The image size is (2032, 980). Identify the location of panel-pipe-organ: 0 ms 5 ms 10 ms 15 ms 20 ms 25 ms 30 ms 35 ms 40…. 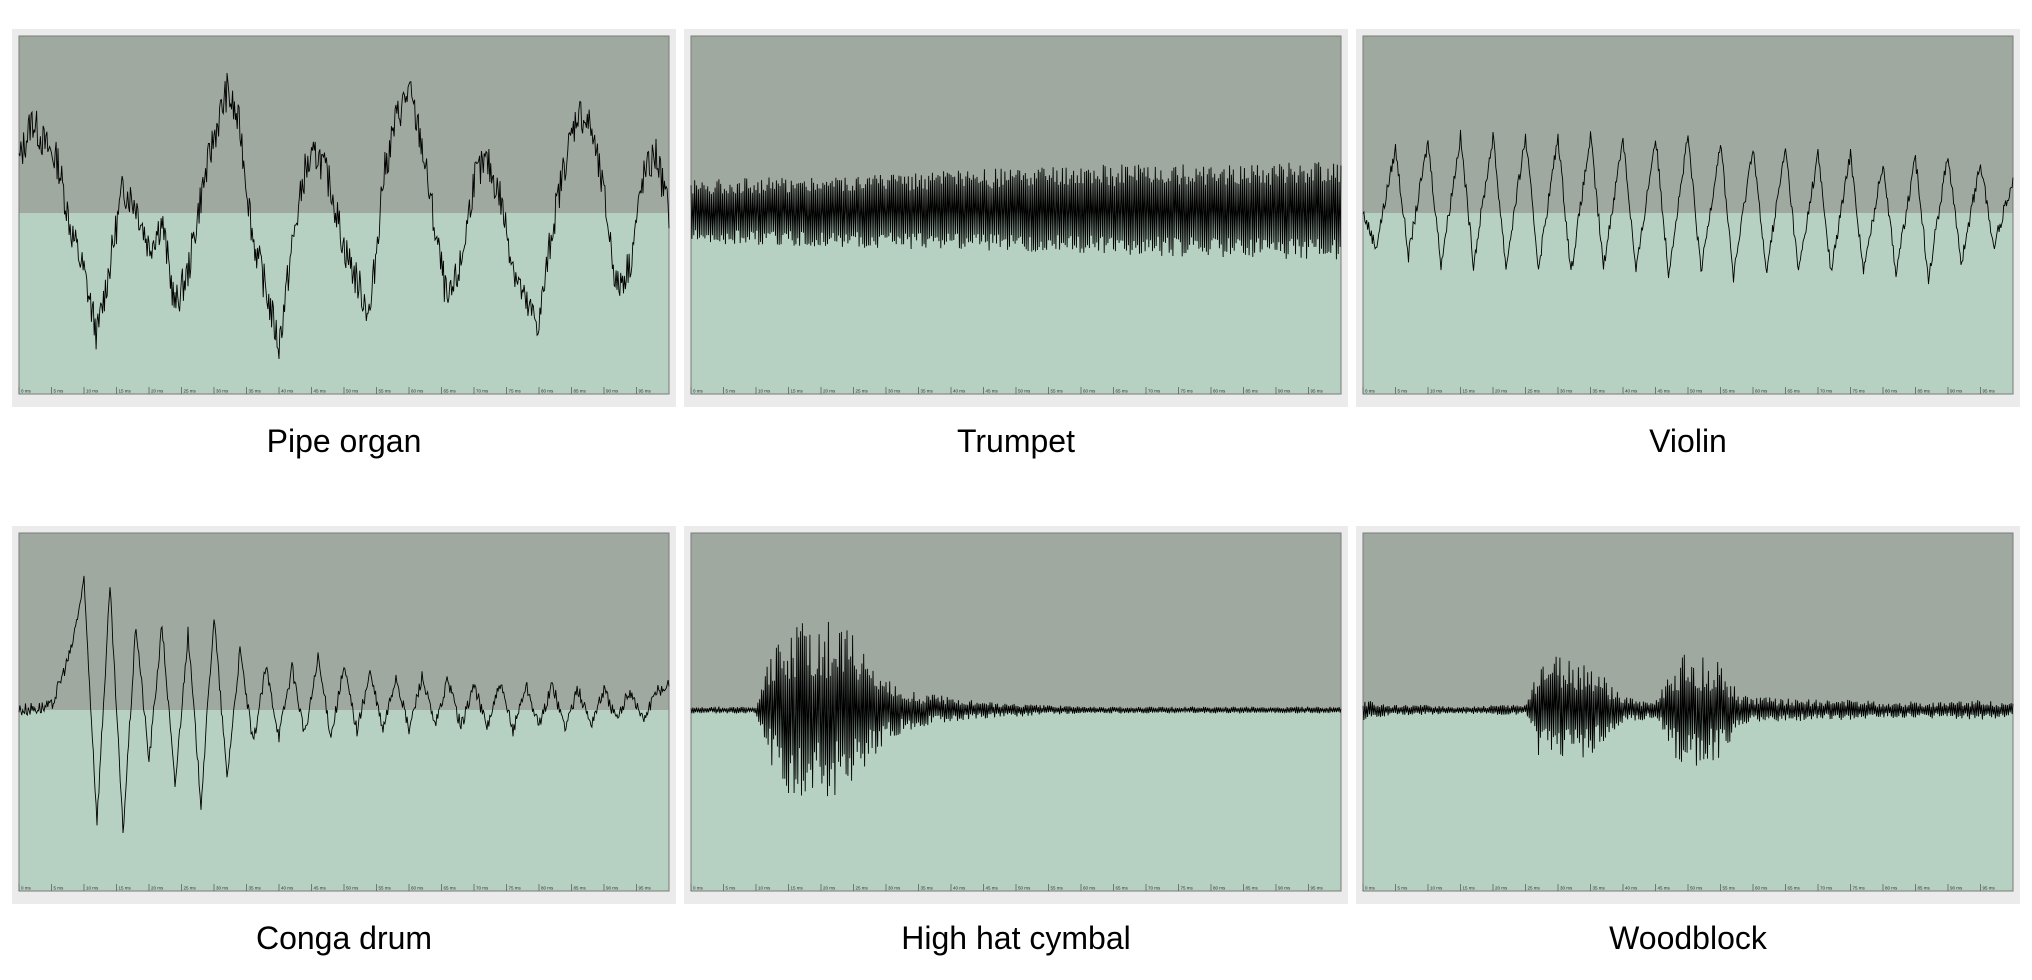
(344, 218).